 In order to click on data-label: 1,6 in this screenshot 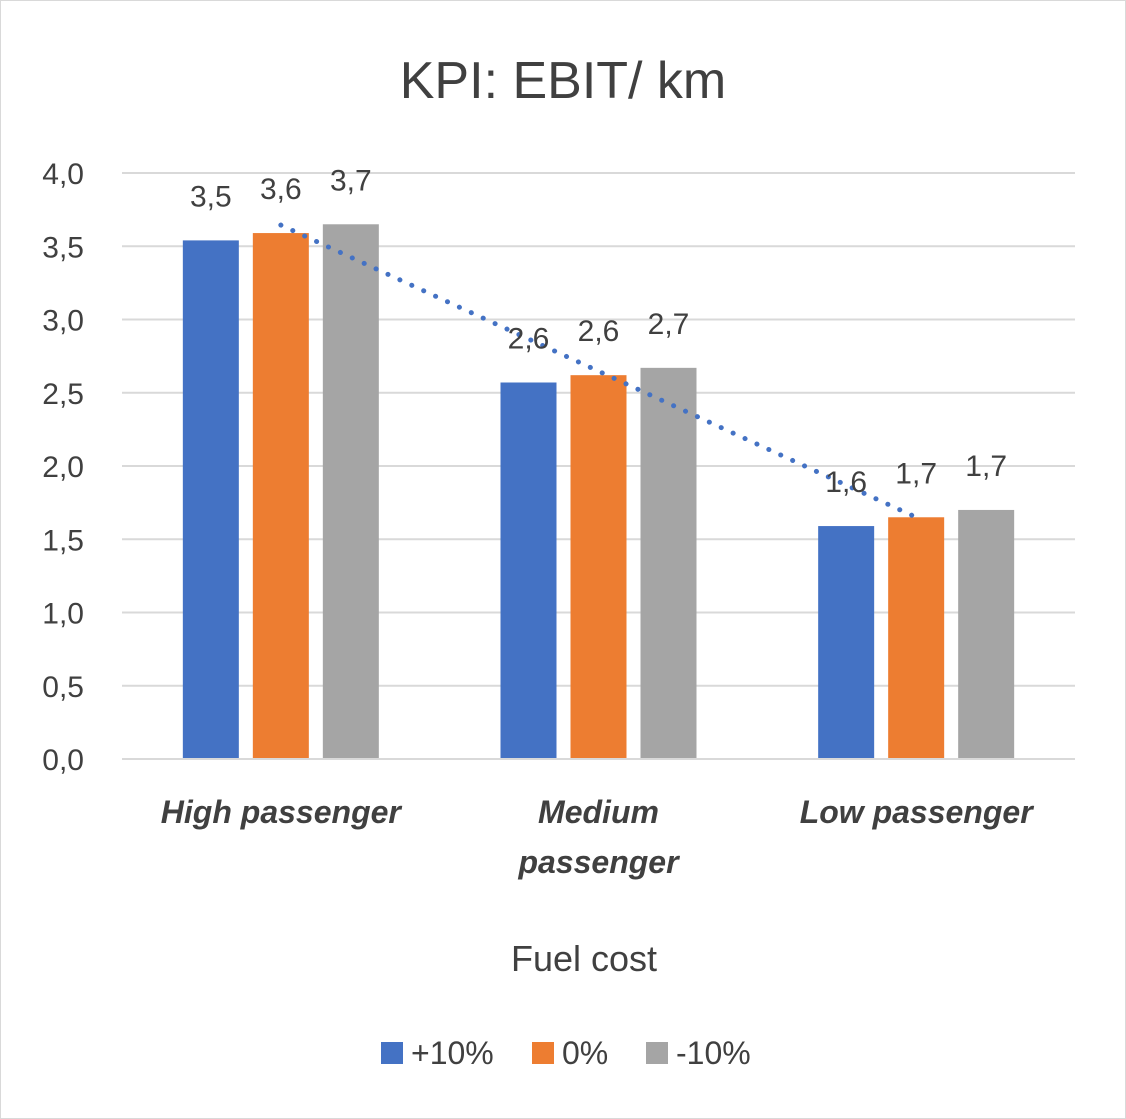, I will do `click(846, 482)`.